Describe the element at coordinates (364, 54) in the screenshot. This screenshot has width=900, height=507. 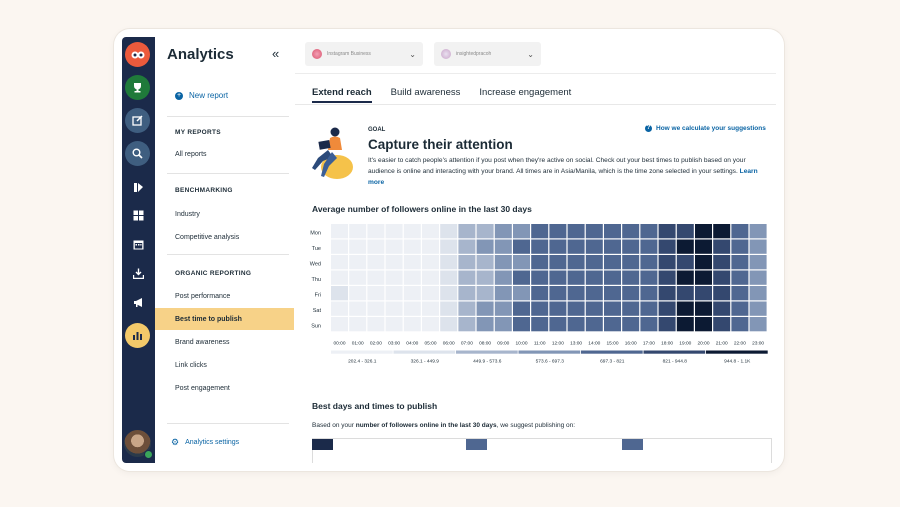
I see `account-dropdown: Instagram Business ⌄` at that location.